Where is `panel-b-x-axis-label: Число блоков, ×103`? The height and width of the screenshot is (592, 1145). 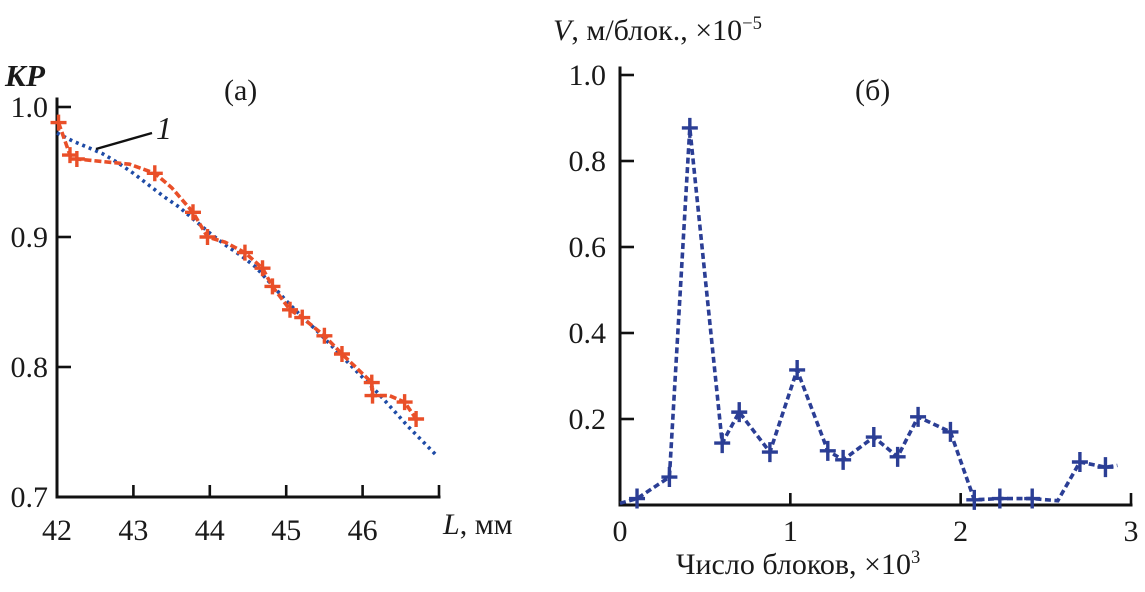 panel-b-x-axis-label: Число блоков, ×103 is located at coordinates (798, 564).